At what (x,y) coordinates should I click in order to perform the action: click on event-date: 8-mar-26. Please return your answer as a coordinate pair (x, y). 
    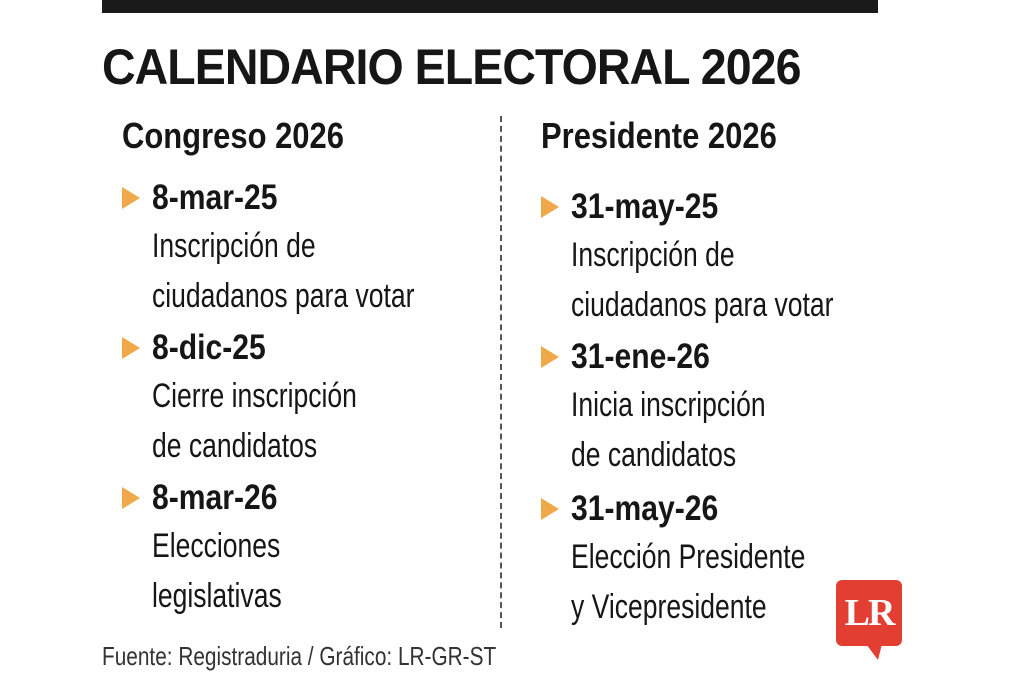
    Looking at the image, I should click on (215, 497).